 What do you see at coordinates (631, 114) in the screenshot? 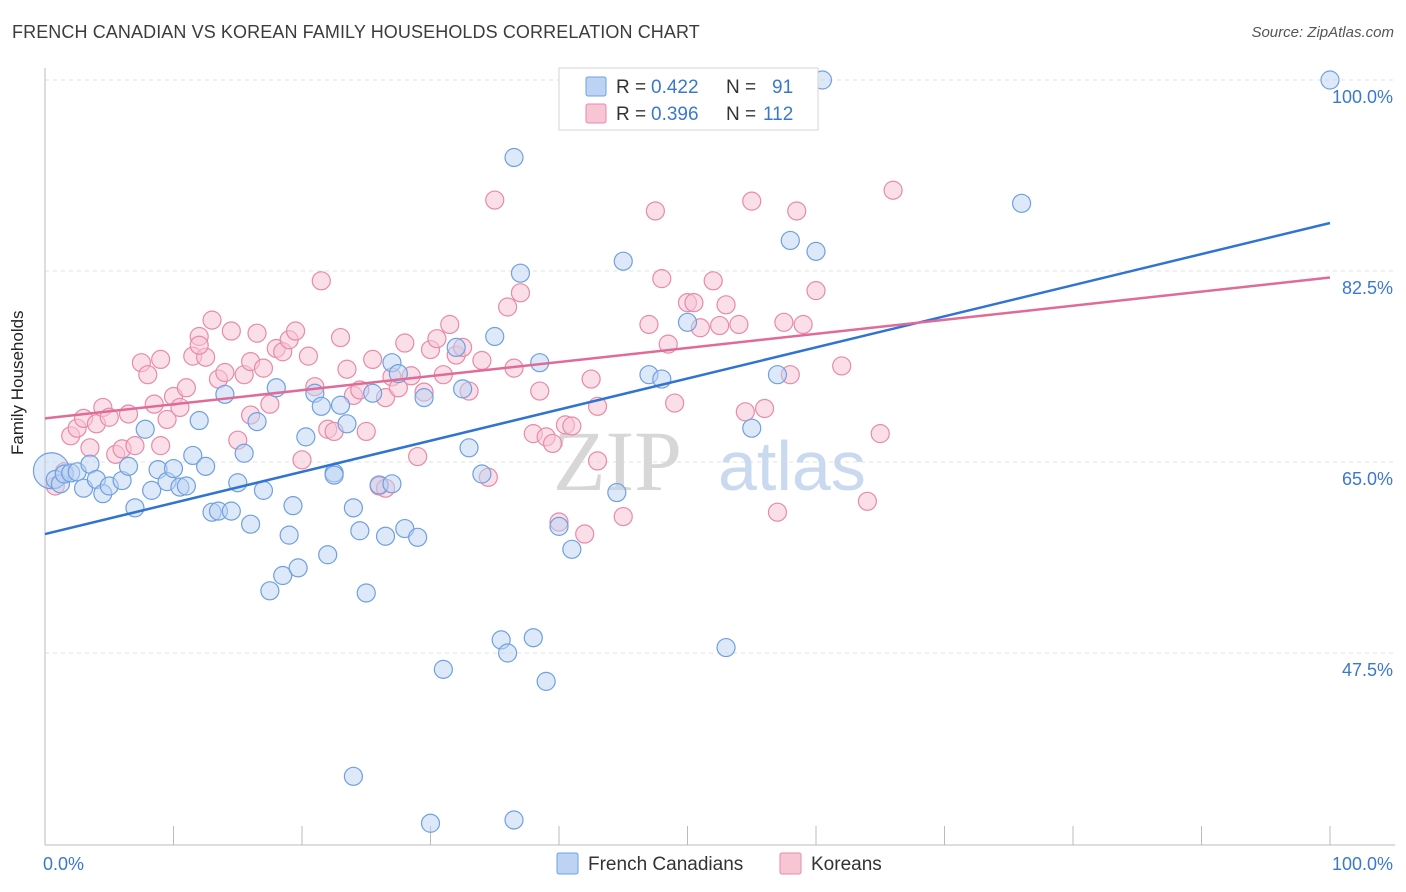
I see `legend-r-label-2: R =` at bounding box center [631, 114].